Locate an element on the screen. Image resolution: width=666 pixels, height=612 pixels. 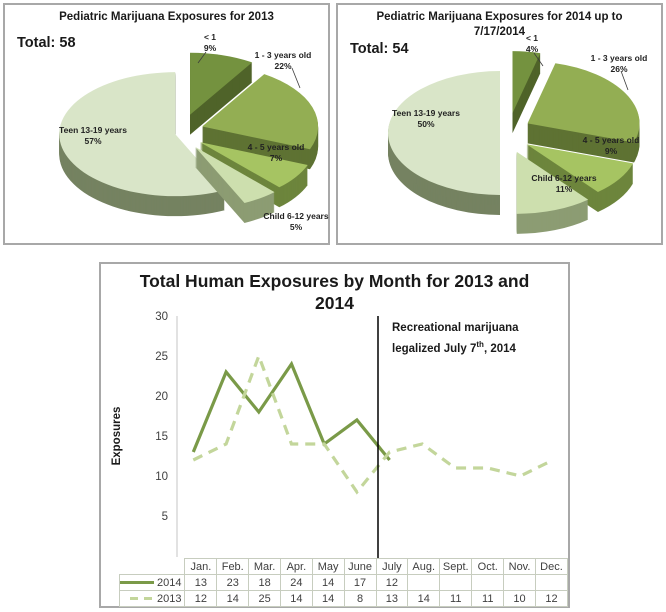
pie-2013-title: Pediatric Marijuana Exposures for 2013 is located at coordinates (166, 17).